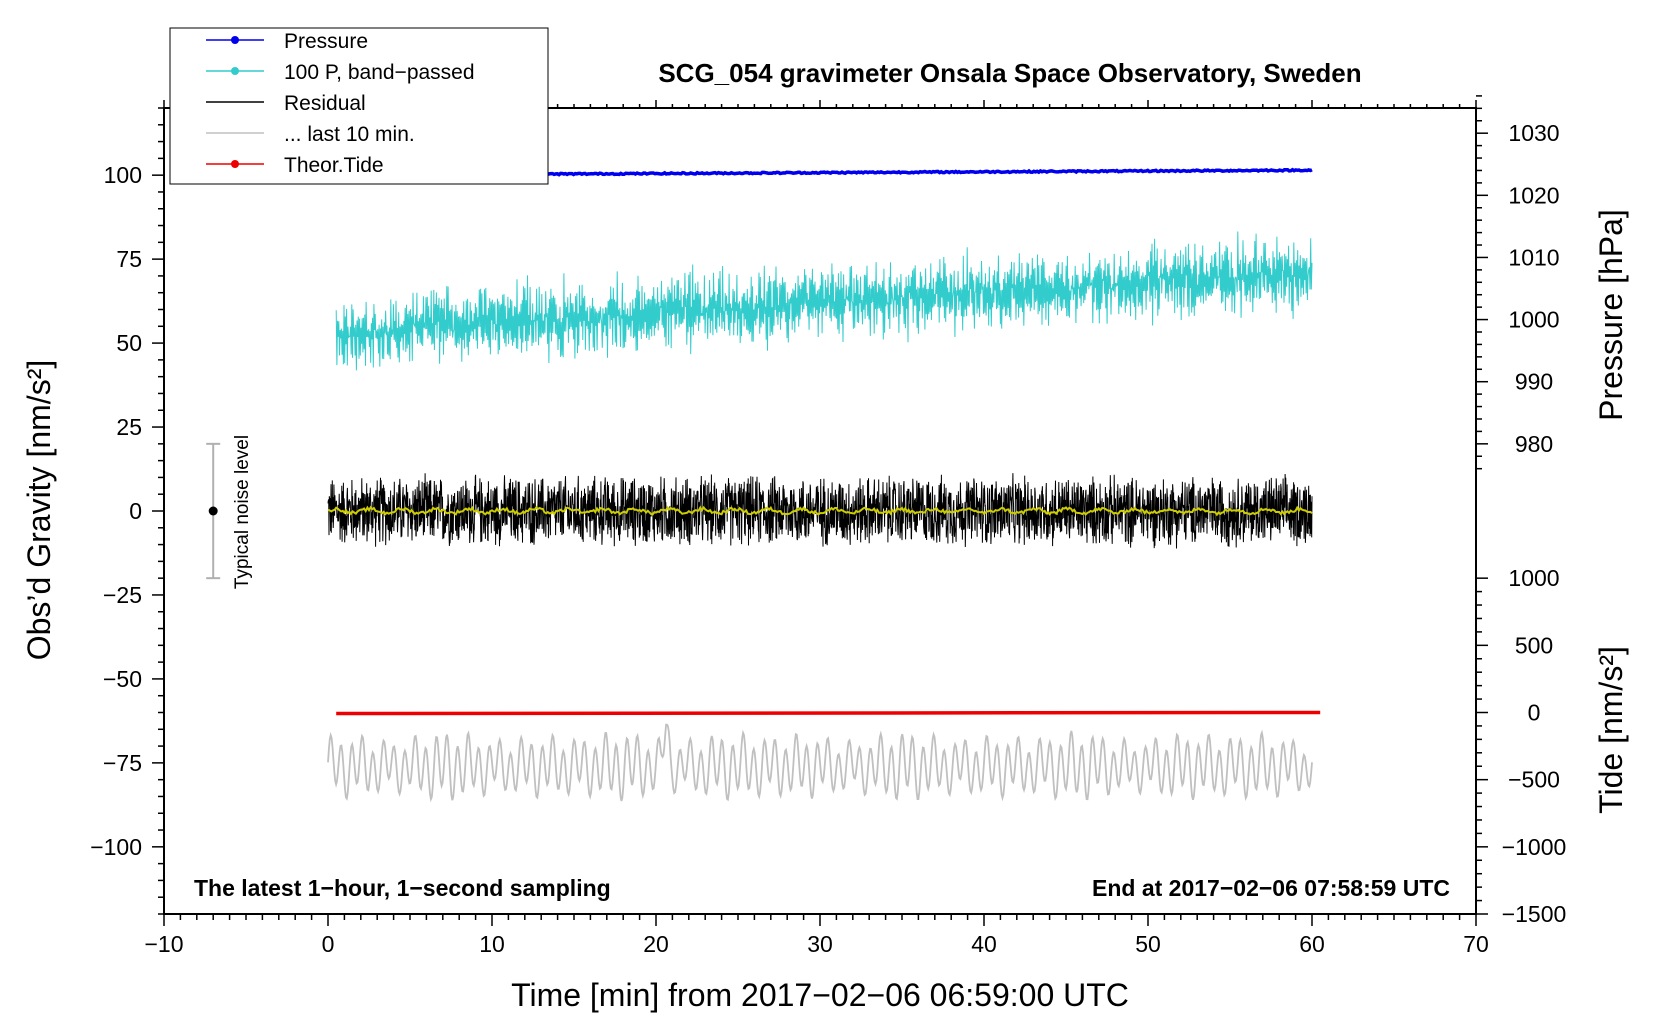  I want to click on legend-label: ... last 10 min., so click(349, 134).